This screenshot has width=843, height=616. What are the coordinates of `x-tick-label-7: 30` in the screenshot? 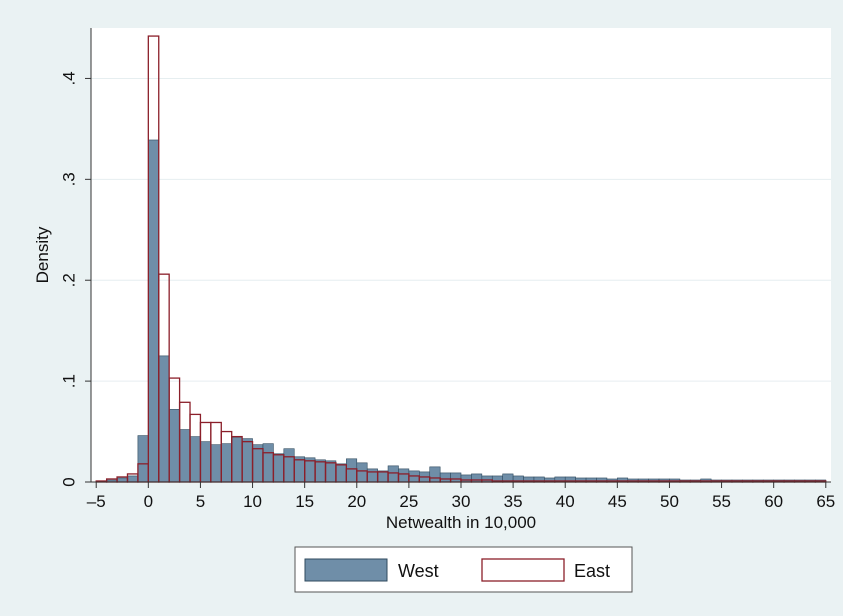 It's located at (461, 501).